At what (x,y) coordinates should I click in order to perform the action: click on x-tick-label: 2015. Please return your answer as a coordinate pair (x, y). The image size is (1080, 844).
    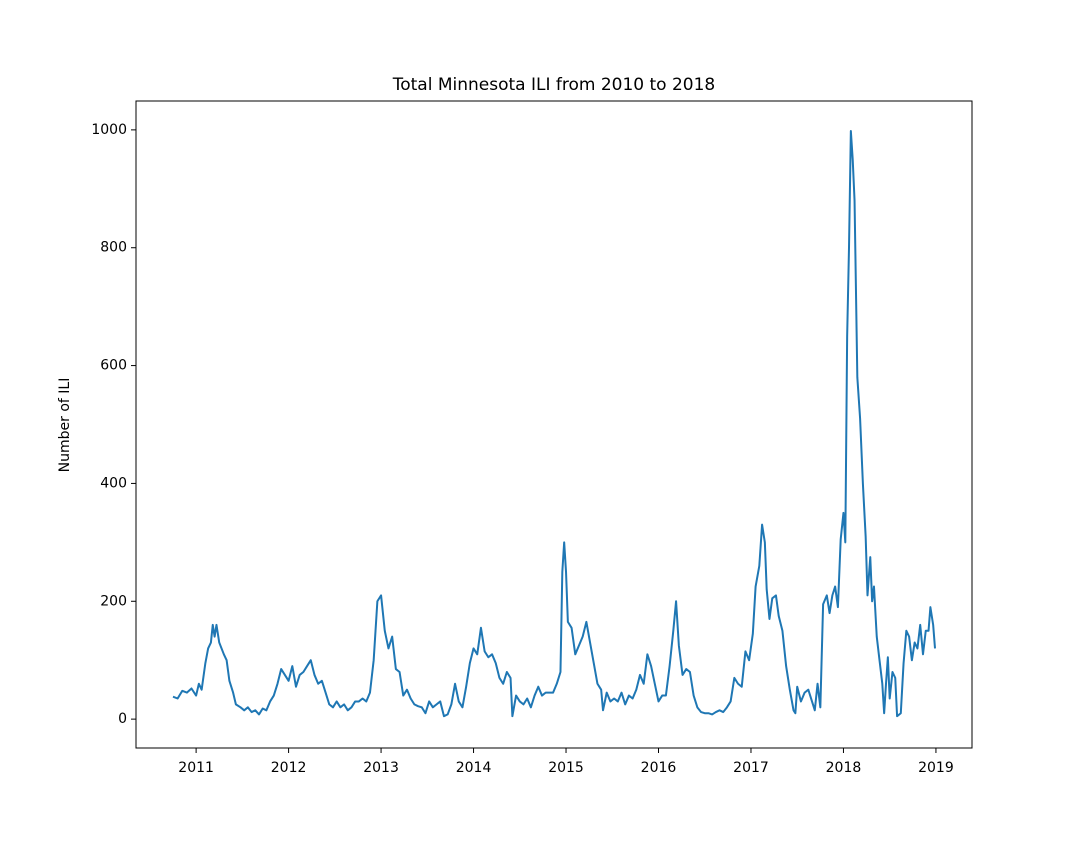
    Looking at the image, I should click on (566, 768).